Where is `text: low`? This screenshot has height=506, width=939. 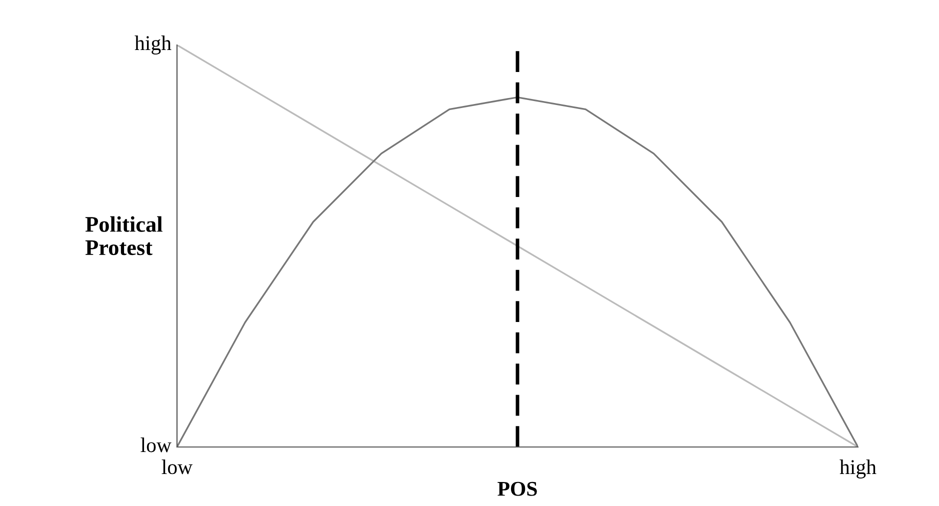
text: low is located at coordinates (156, 445).